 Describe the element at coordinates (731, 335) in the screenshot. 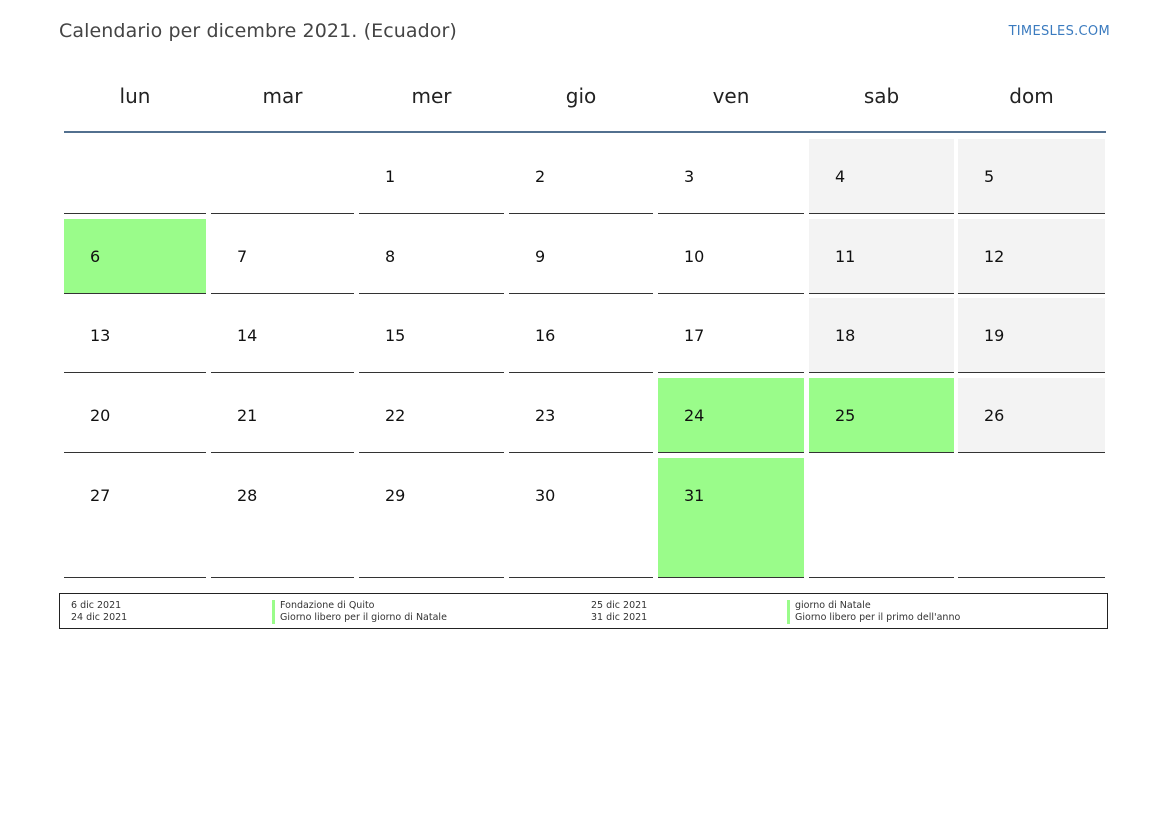

I see `day-cell: 17` at that location.